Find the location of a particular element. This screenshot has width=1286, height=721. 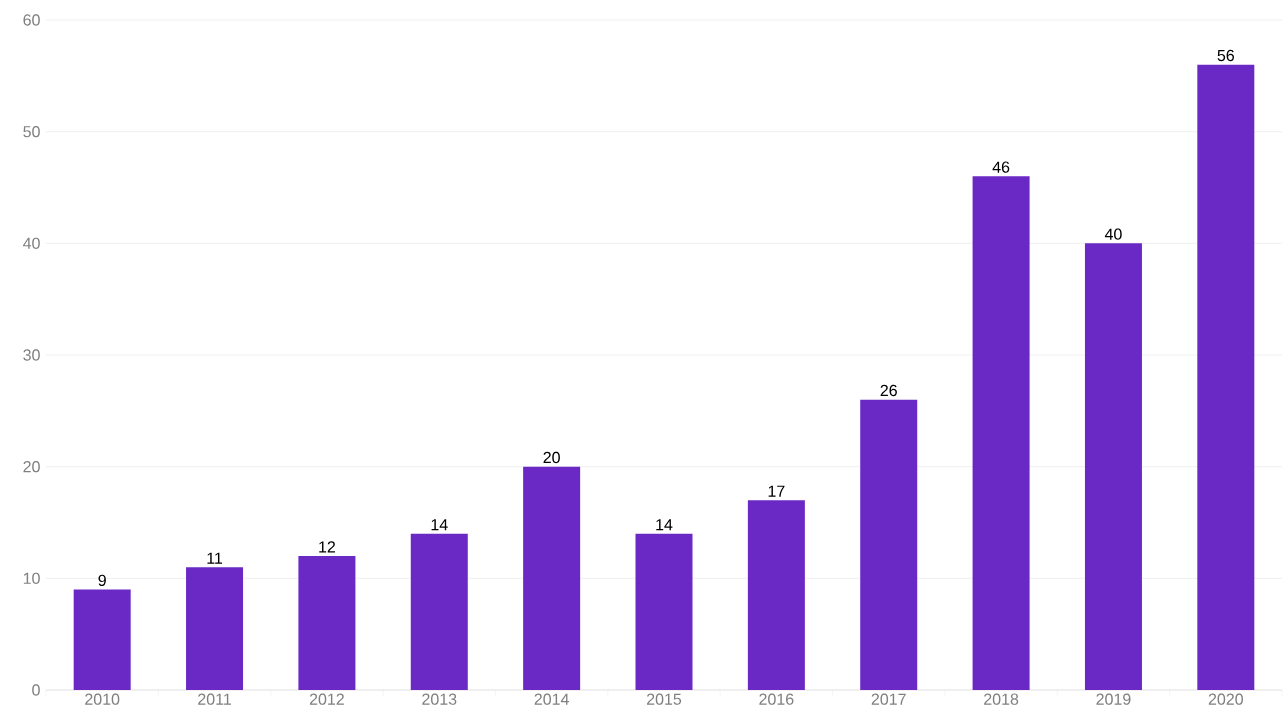

x-tick-label: 2019 is located at coordinates (1113, 699).